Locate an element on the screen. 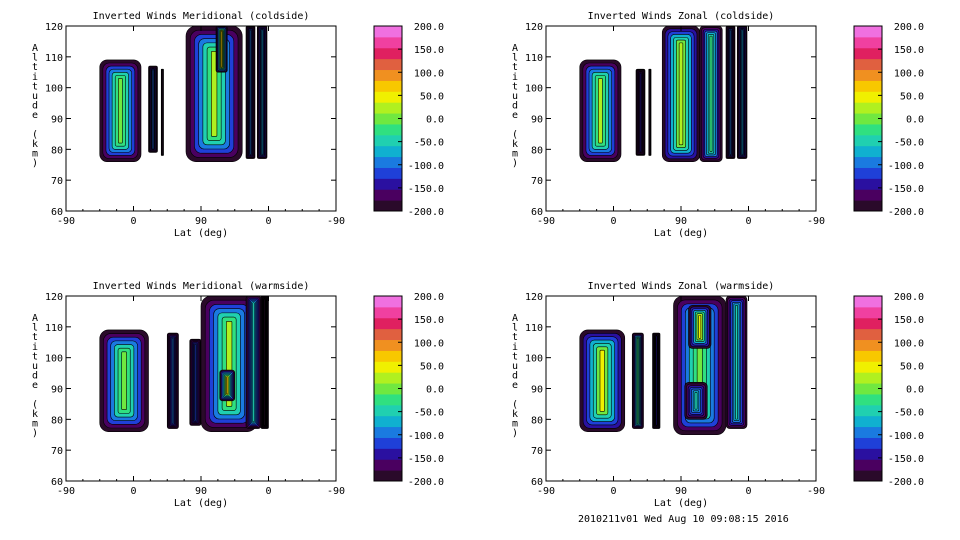 The width and height of the screenshot is (960, 540). chart-title: Inverted Winds Zonal (coldside) is located at coordinates (681, 16).